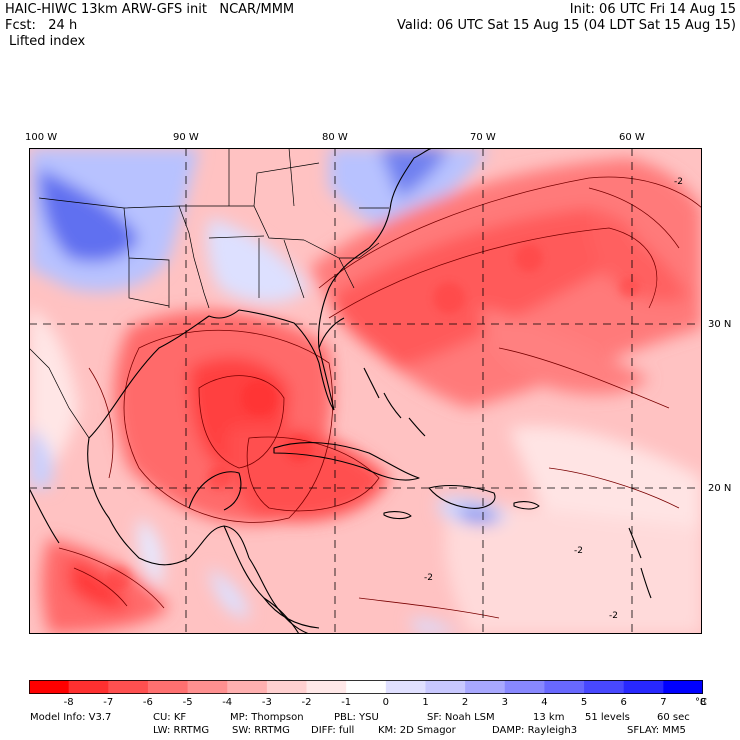  Describe the element at coordinates (170, 717) in the screenshot. I see `cumulus-scheme: CU: KF` at that location.